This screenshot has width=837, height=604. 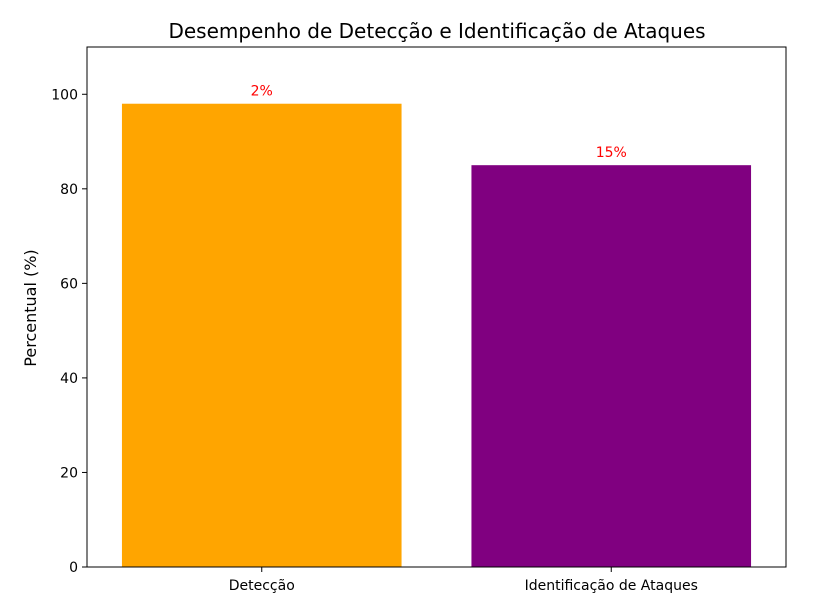 I want to click on bar-value-label-0: 2%, so click(x=262, y=92).